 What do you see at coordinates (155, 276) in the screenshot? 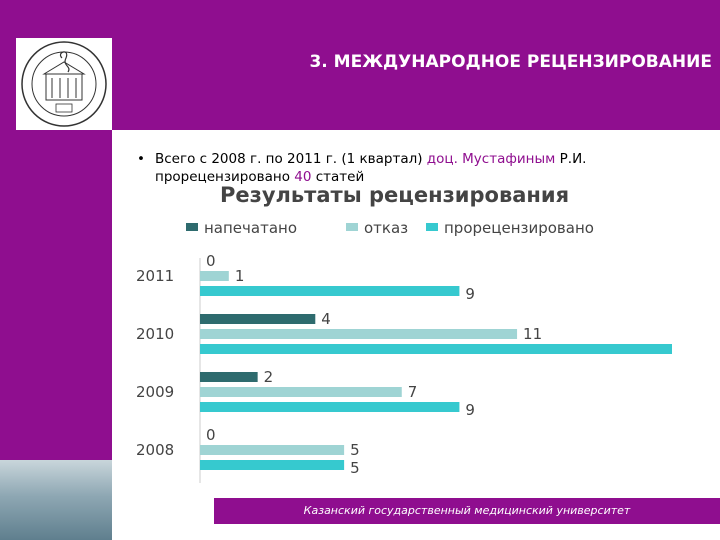
I see `category-label-2011: 2011` at bounding box center [155, 276].